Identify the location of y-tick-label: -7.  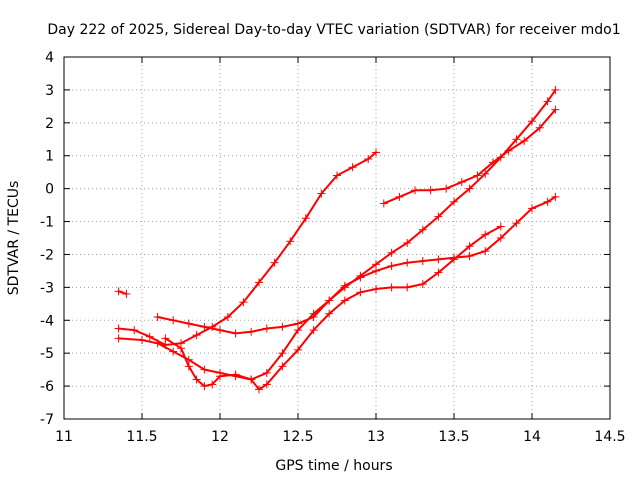
(47, 420).